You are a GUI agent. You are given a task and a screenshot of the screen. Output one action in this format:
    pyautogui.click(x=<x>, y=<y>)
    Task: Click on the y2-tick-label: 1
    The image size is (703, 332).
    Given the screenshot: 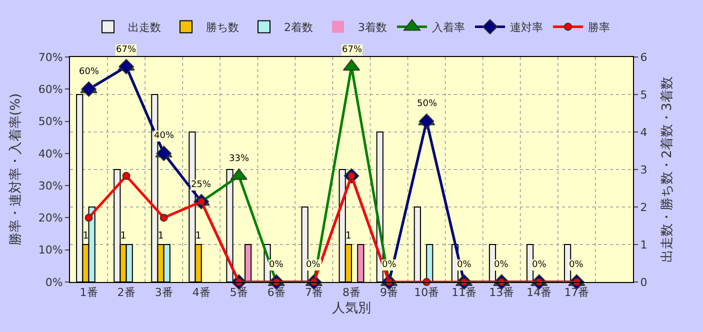 What is the action you would take?
    pyautogui.click(x=644, y=245)
    